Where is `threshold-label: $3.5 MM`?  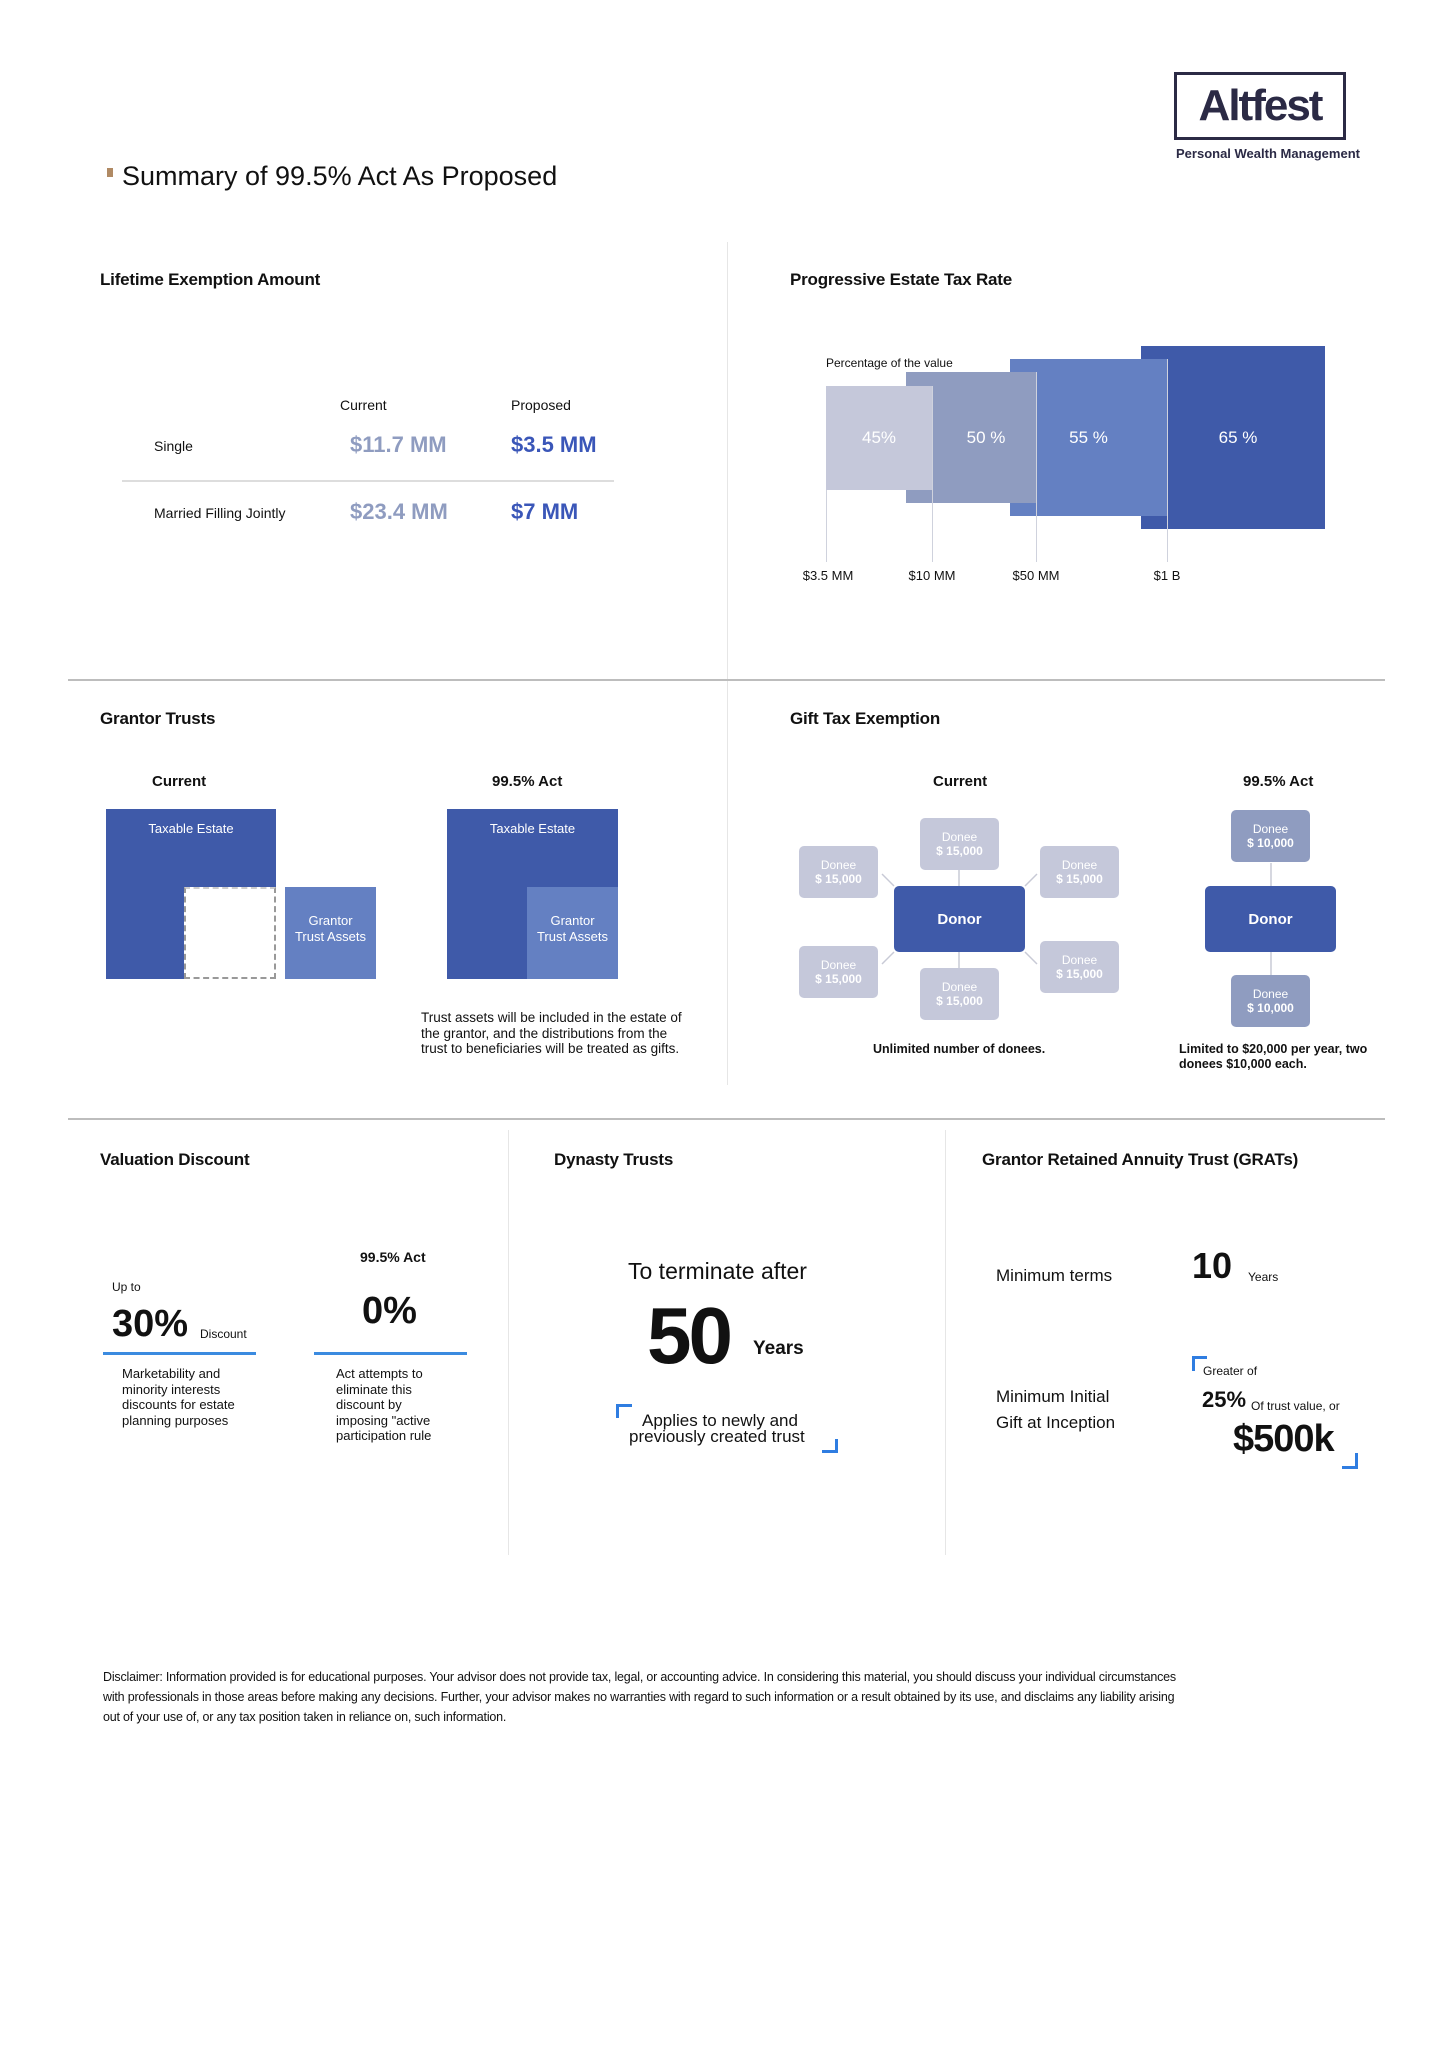
threshold-label: $3.5 MM is located at coordinates (828, 575).